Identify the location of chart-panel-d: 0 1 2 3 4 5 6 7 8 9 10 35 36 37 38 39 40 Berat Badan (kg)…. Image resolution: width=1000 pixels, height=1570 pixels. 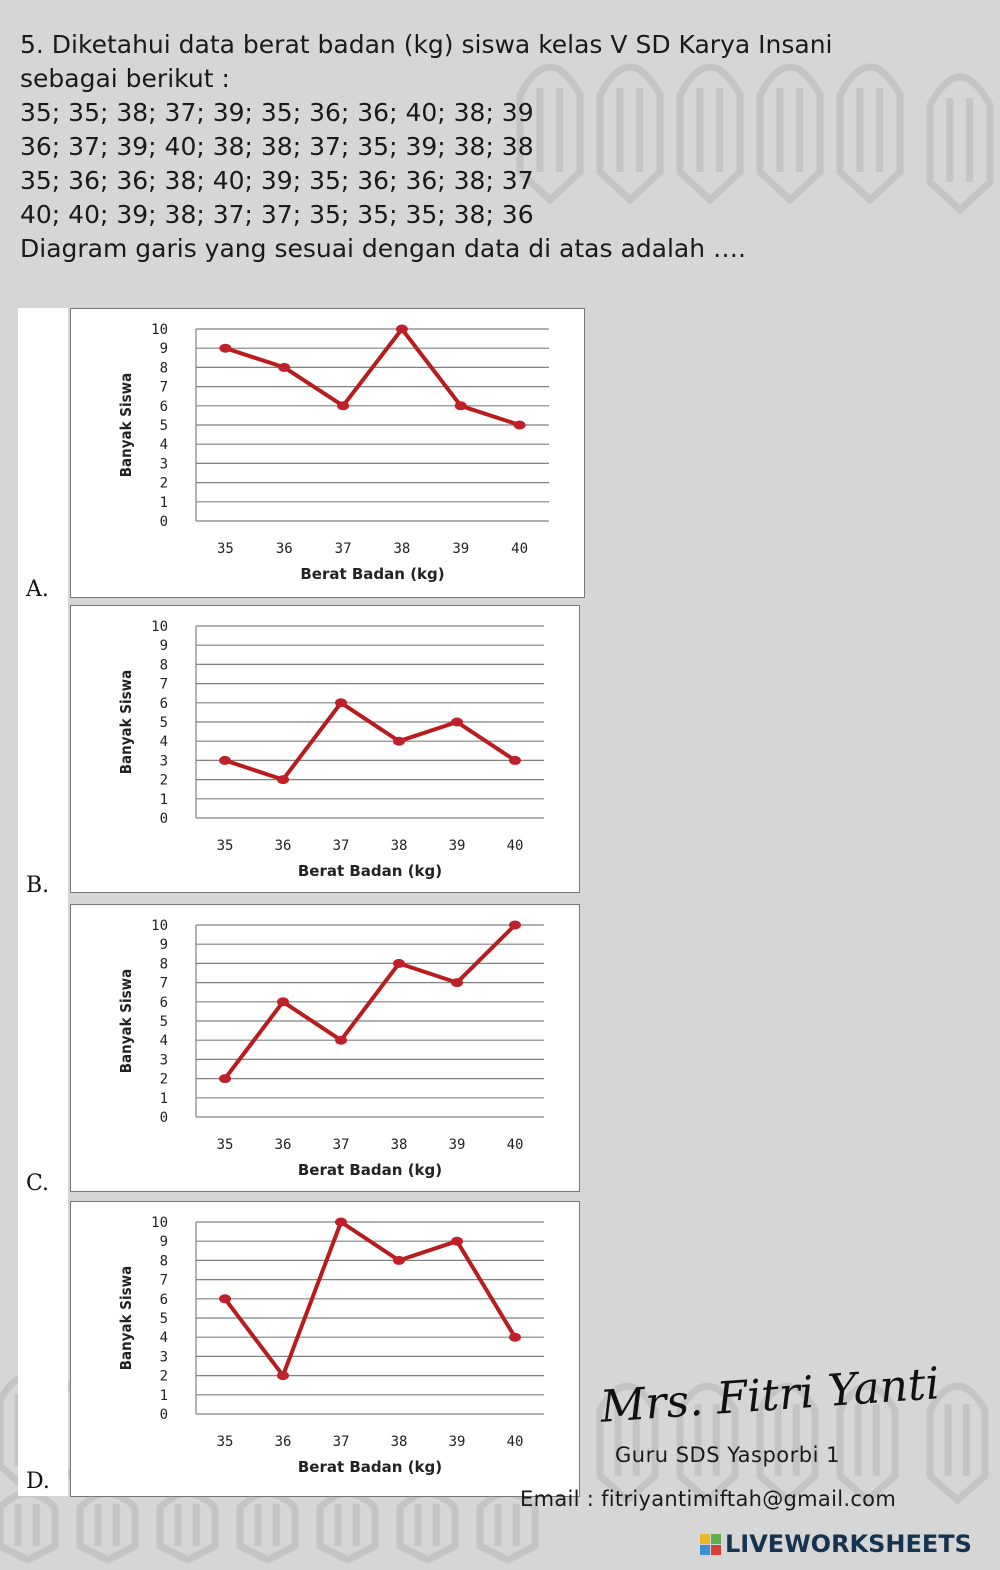
(325, 1349).